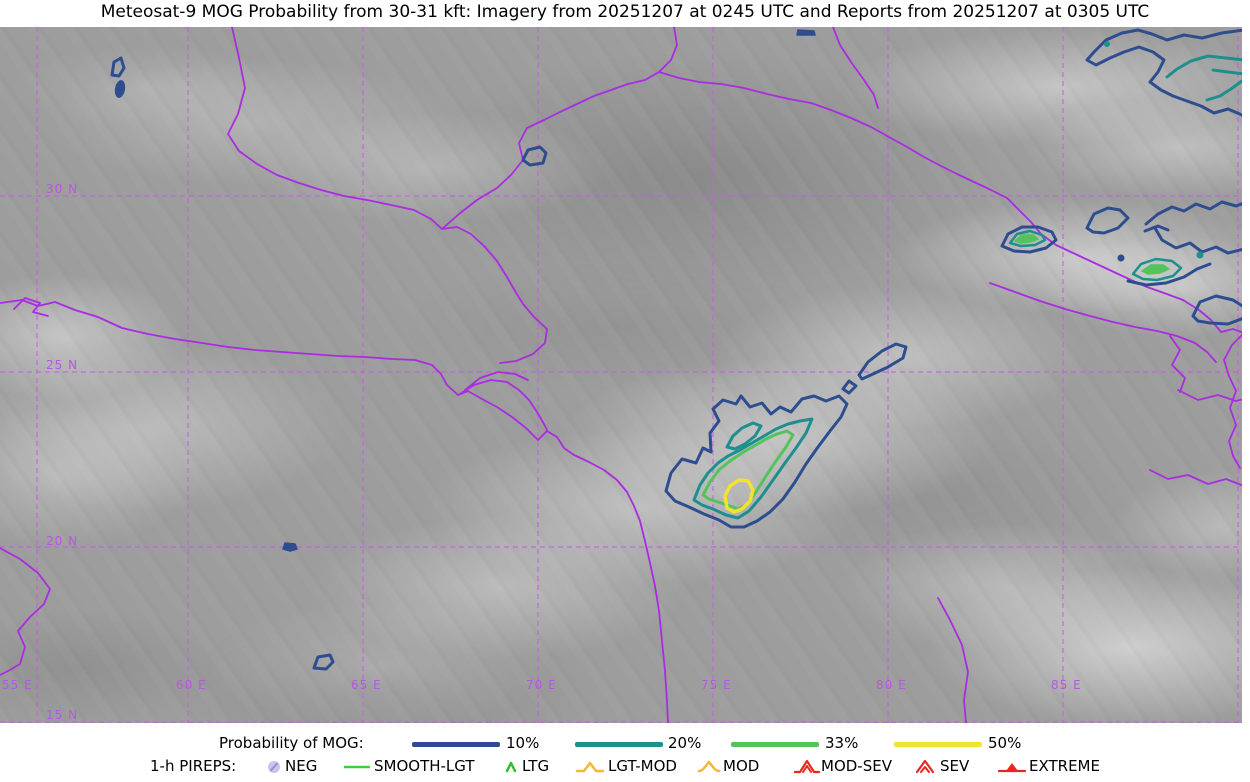  What do you see at coordinates (17, 685) in the screenshot?
I see `lon-label-55e: 55 E` at bounding box center [17, 685].